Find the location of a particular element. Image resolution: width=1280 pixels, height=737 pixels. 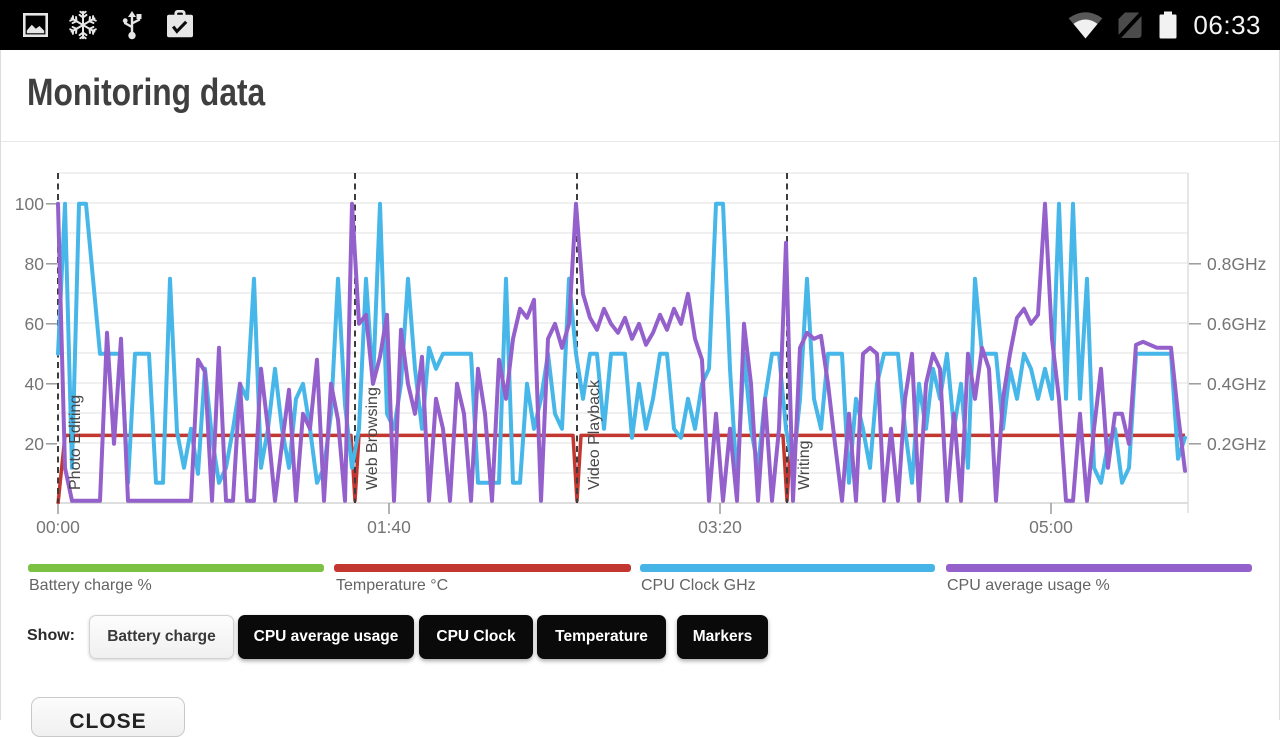

svg-text: 0.8GHz is located at coordinates (1236, 264).